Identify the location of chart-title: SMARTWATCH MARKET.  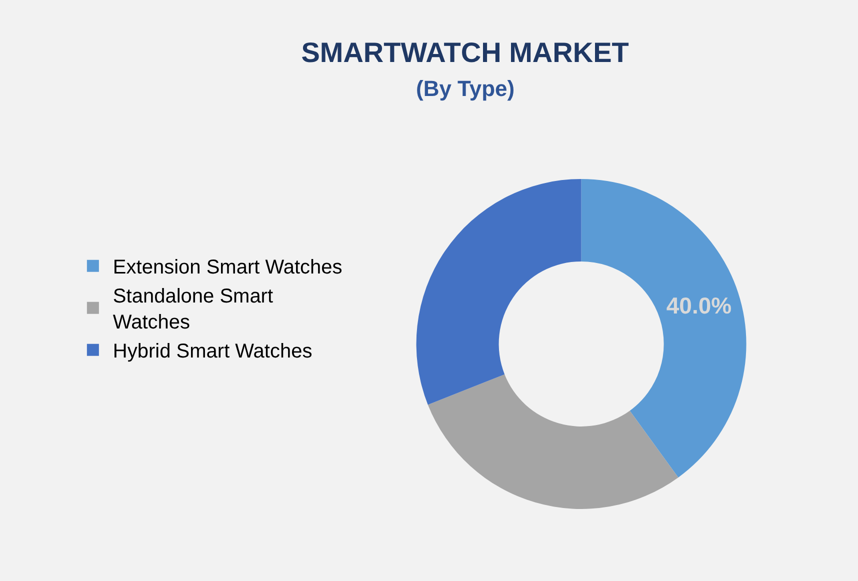
(465, 52).